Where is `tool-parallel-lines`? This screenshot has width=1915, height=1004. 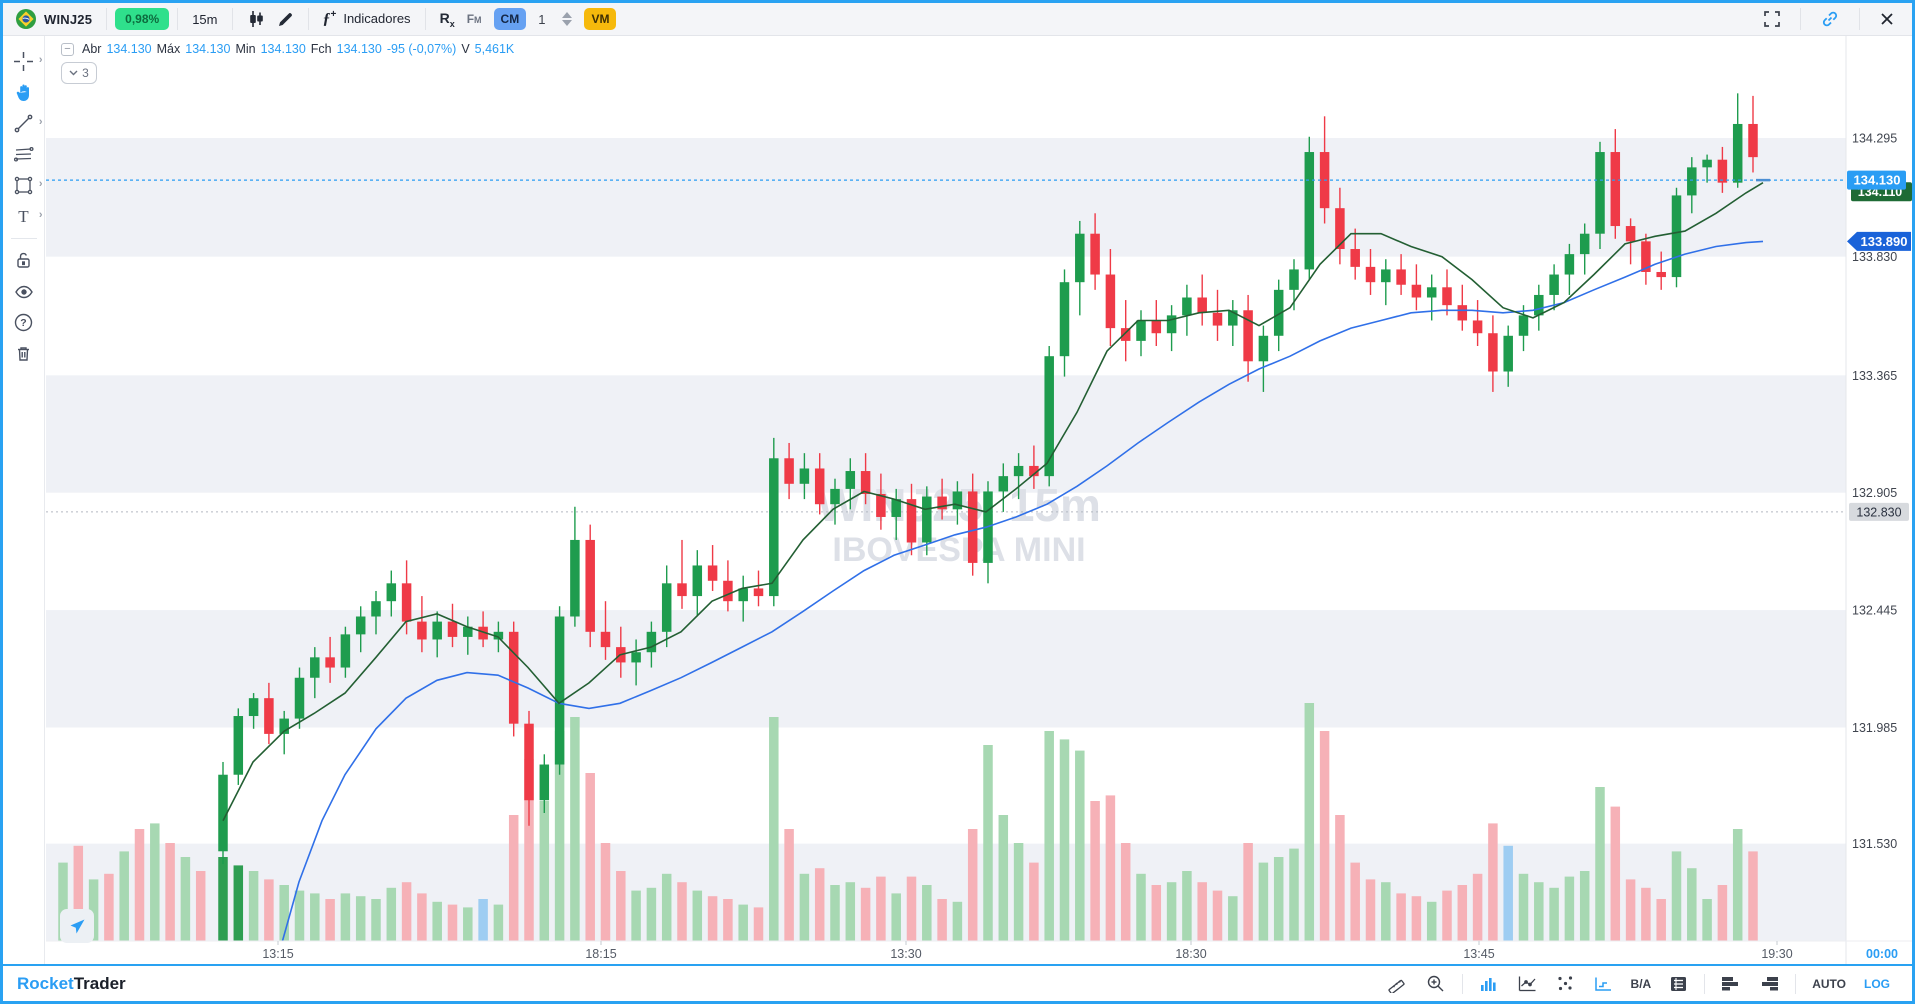
tool-parallel-lines is located at coordinates (24, 154).